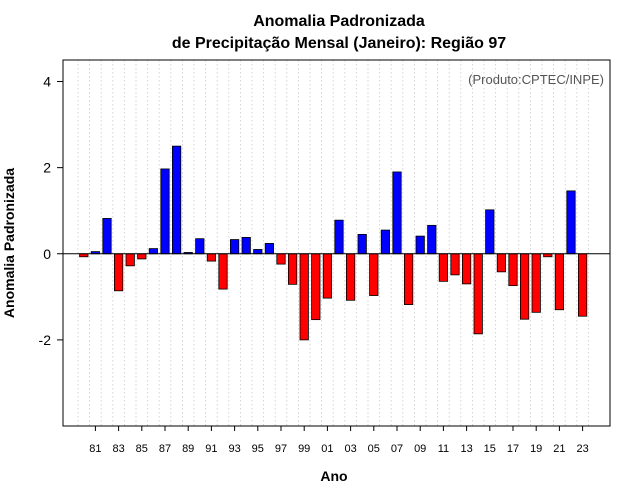 This screenshot has width=640, height=500. I want to click on x-tick-label: 91, so click(211, 449).